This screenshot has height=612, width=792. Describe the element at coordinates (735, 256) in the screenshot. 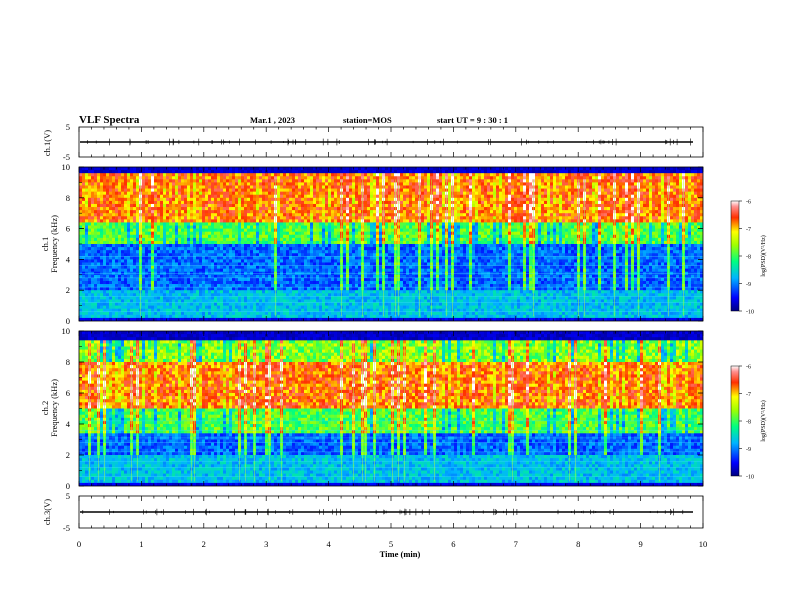

I see `ch1-colorbar` at that location.